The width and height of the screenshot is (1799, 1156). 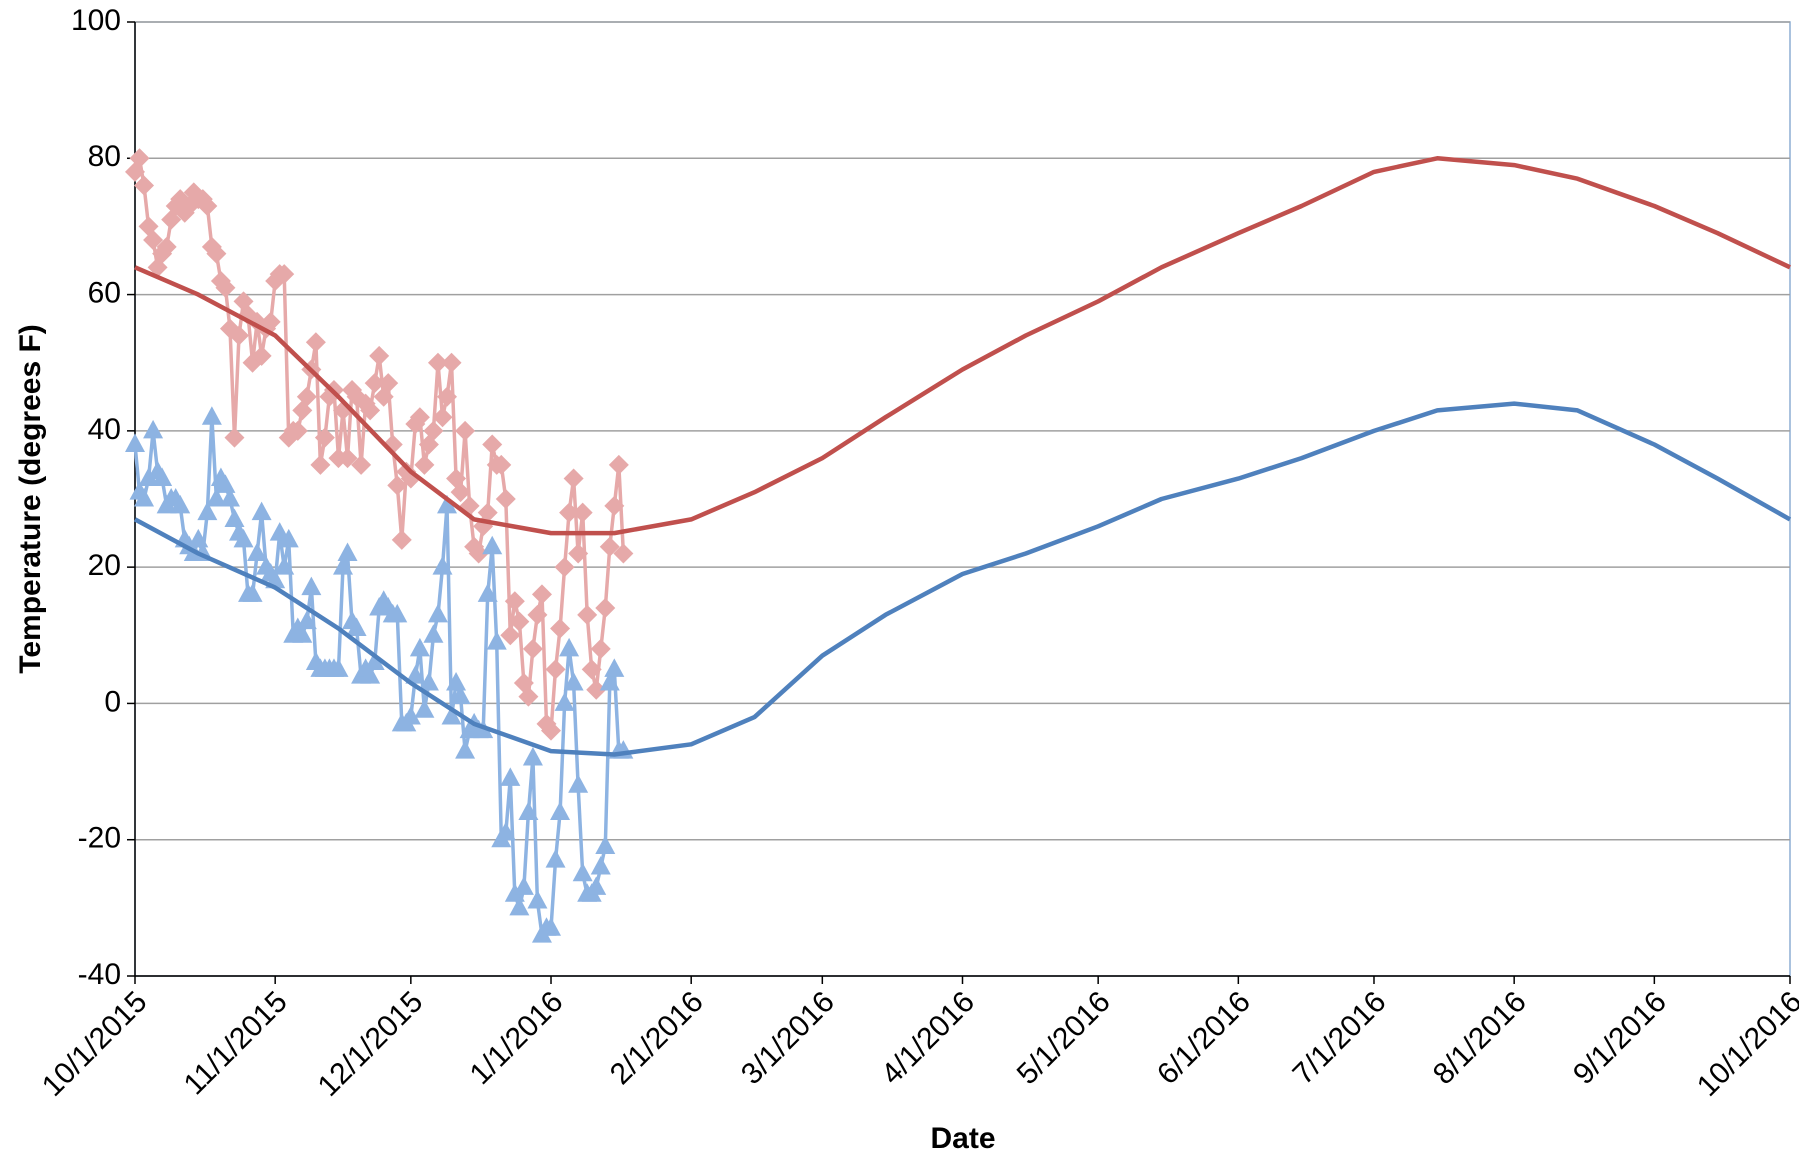 What do you see at coordinates (99, 838) in the screenshot?
I see `y-tick-label: -20` at bounding box center [99, 838].